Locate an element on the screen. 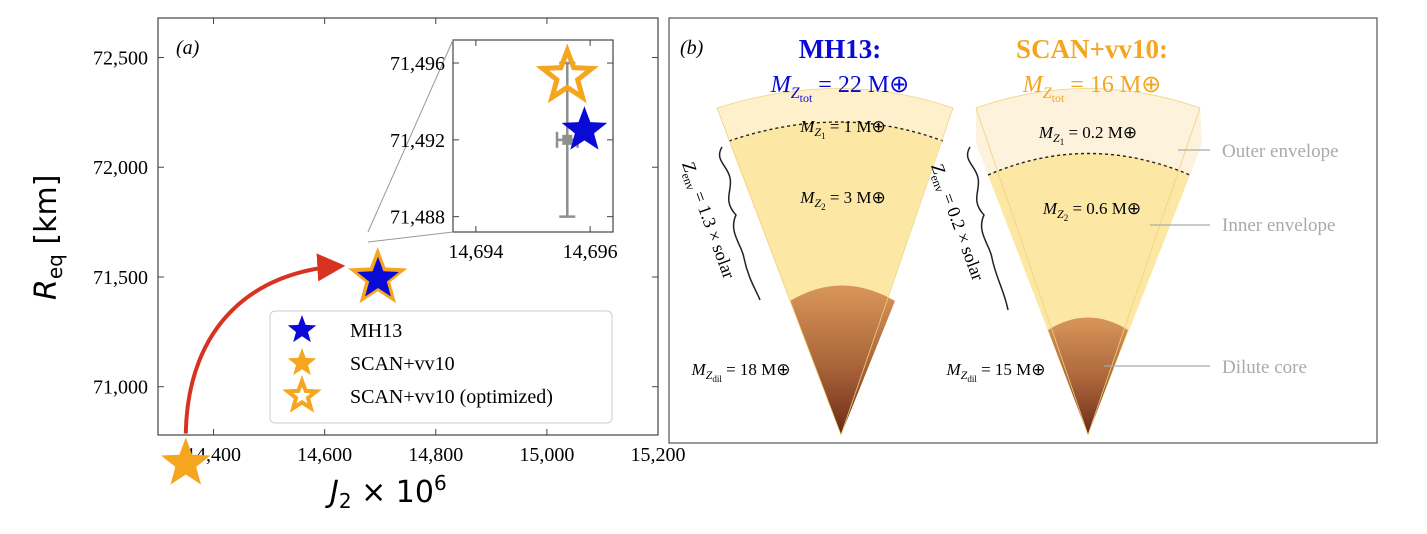  legend-marker-star-filled-blue is located at coordinates (302, 329).